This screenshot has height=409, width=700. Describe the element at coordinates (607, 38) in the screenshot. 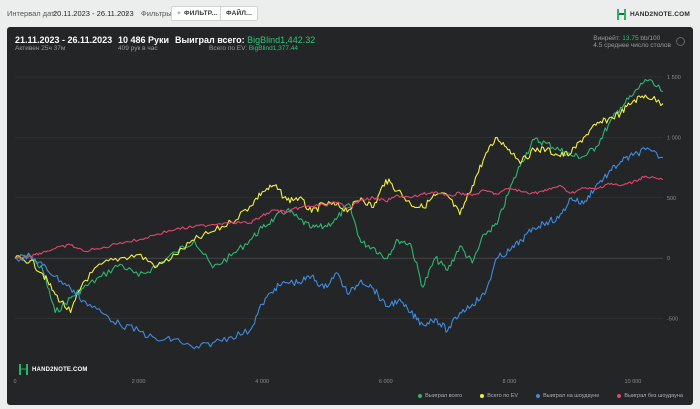

I see `winrate-label: Винрейт:` at that location.